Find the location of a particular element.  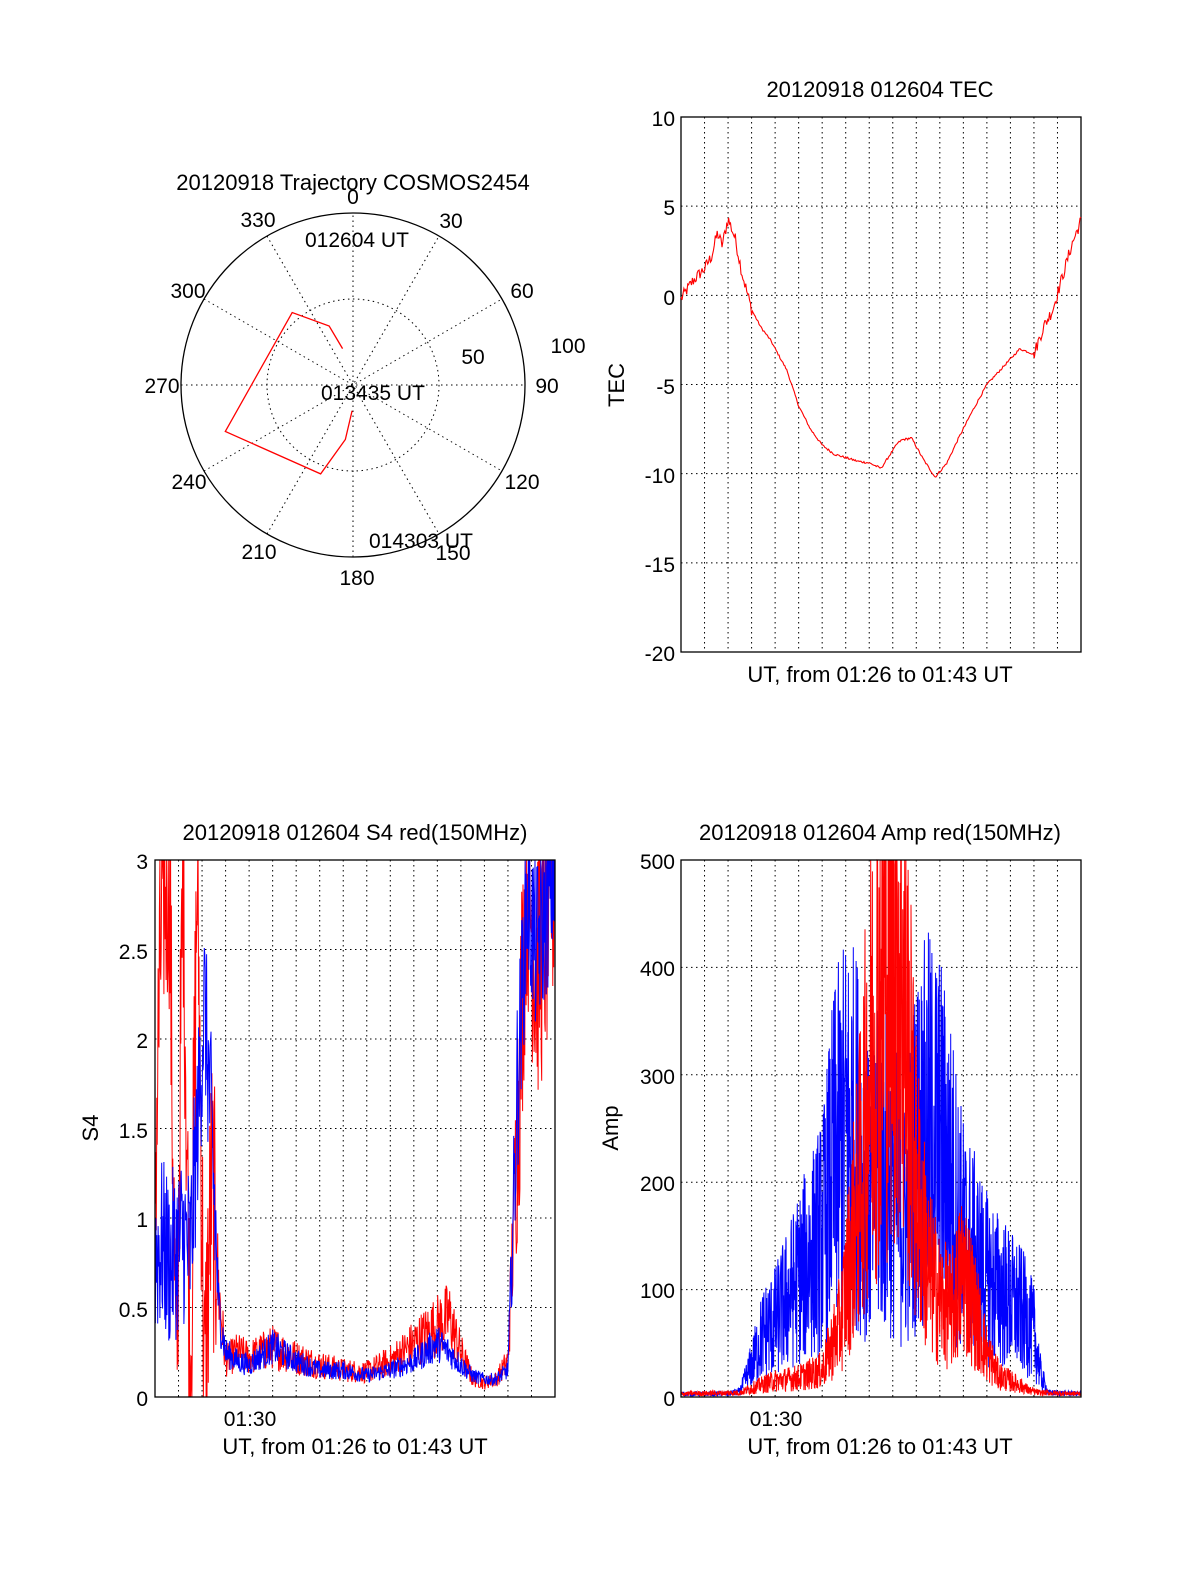

angle-label-90: 90 is located at coordinates (546, 386).